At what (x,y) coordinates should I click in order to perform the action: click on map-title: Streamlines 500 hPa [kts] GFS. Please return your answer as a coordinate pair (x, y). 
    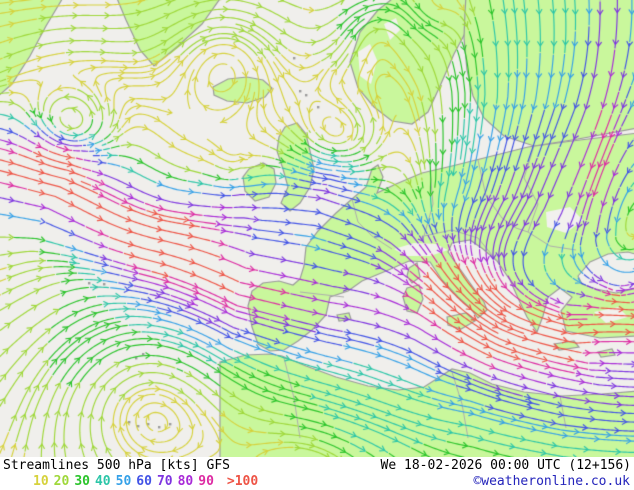
    Looking at the image, I should click on (116, 465).